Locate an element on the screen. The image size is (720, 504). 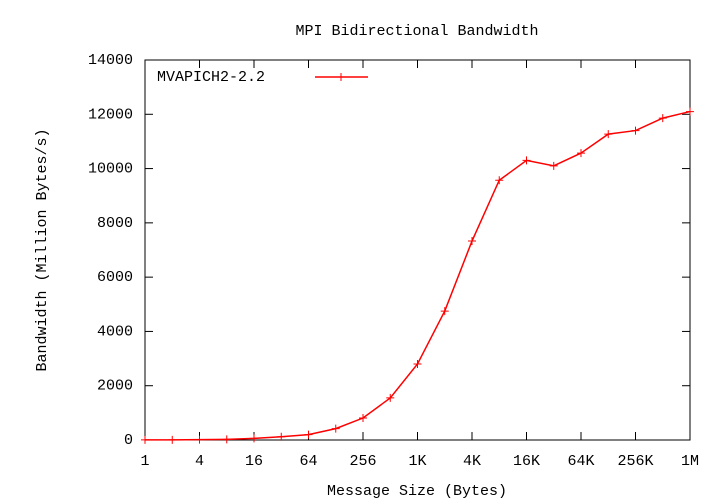
y-tick-label: 6000 is located at coordinates (115, 277).